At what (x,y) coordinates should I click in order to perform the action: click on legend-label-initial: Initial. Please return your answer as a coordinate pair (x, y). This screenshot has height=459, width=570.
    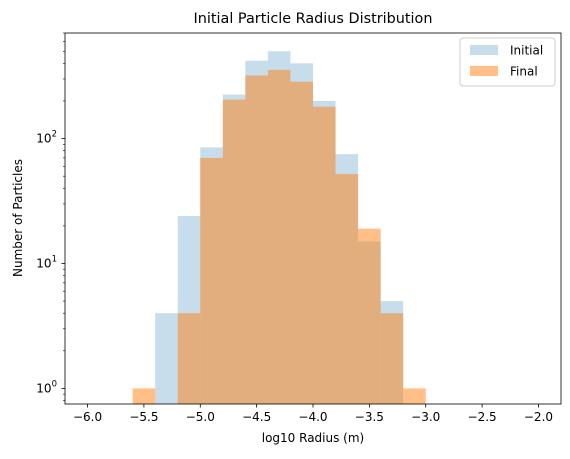
    Looking at the image, I should click on (526, 51).